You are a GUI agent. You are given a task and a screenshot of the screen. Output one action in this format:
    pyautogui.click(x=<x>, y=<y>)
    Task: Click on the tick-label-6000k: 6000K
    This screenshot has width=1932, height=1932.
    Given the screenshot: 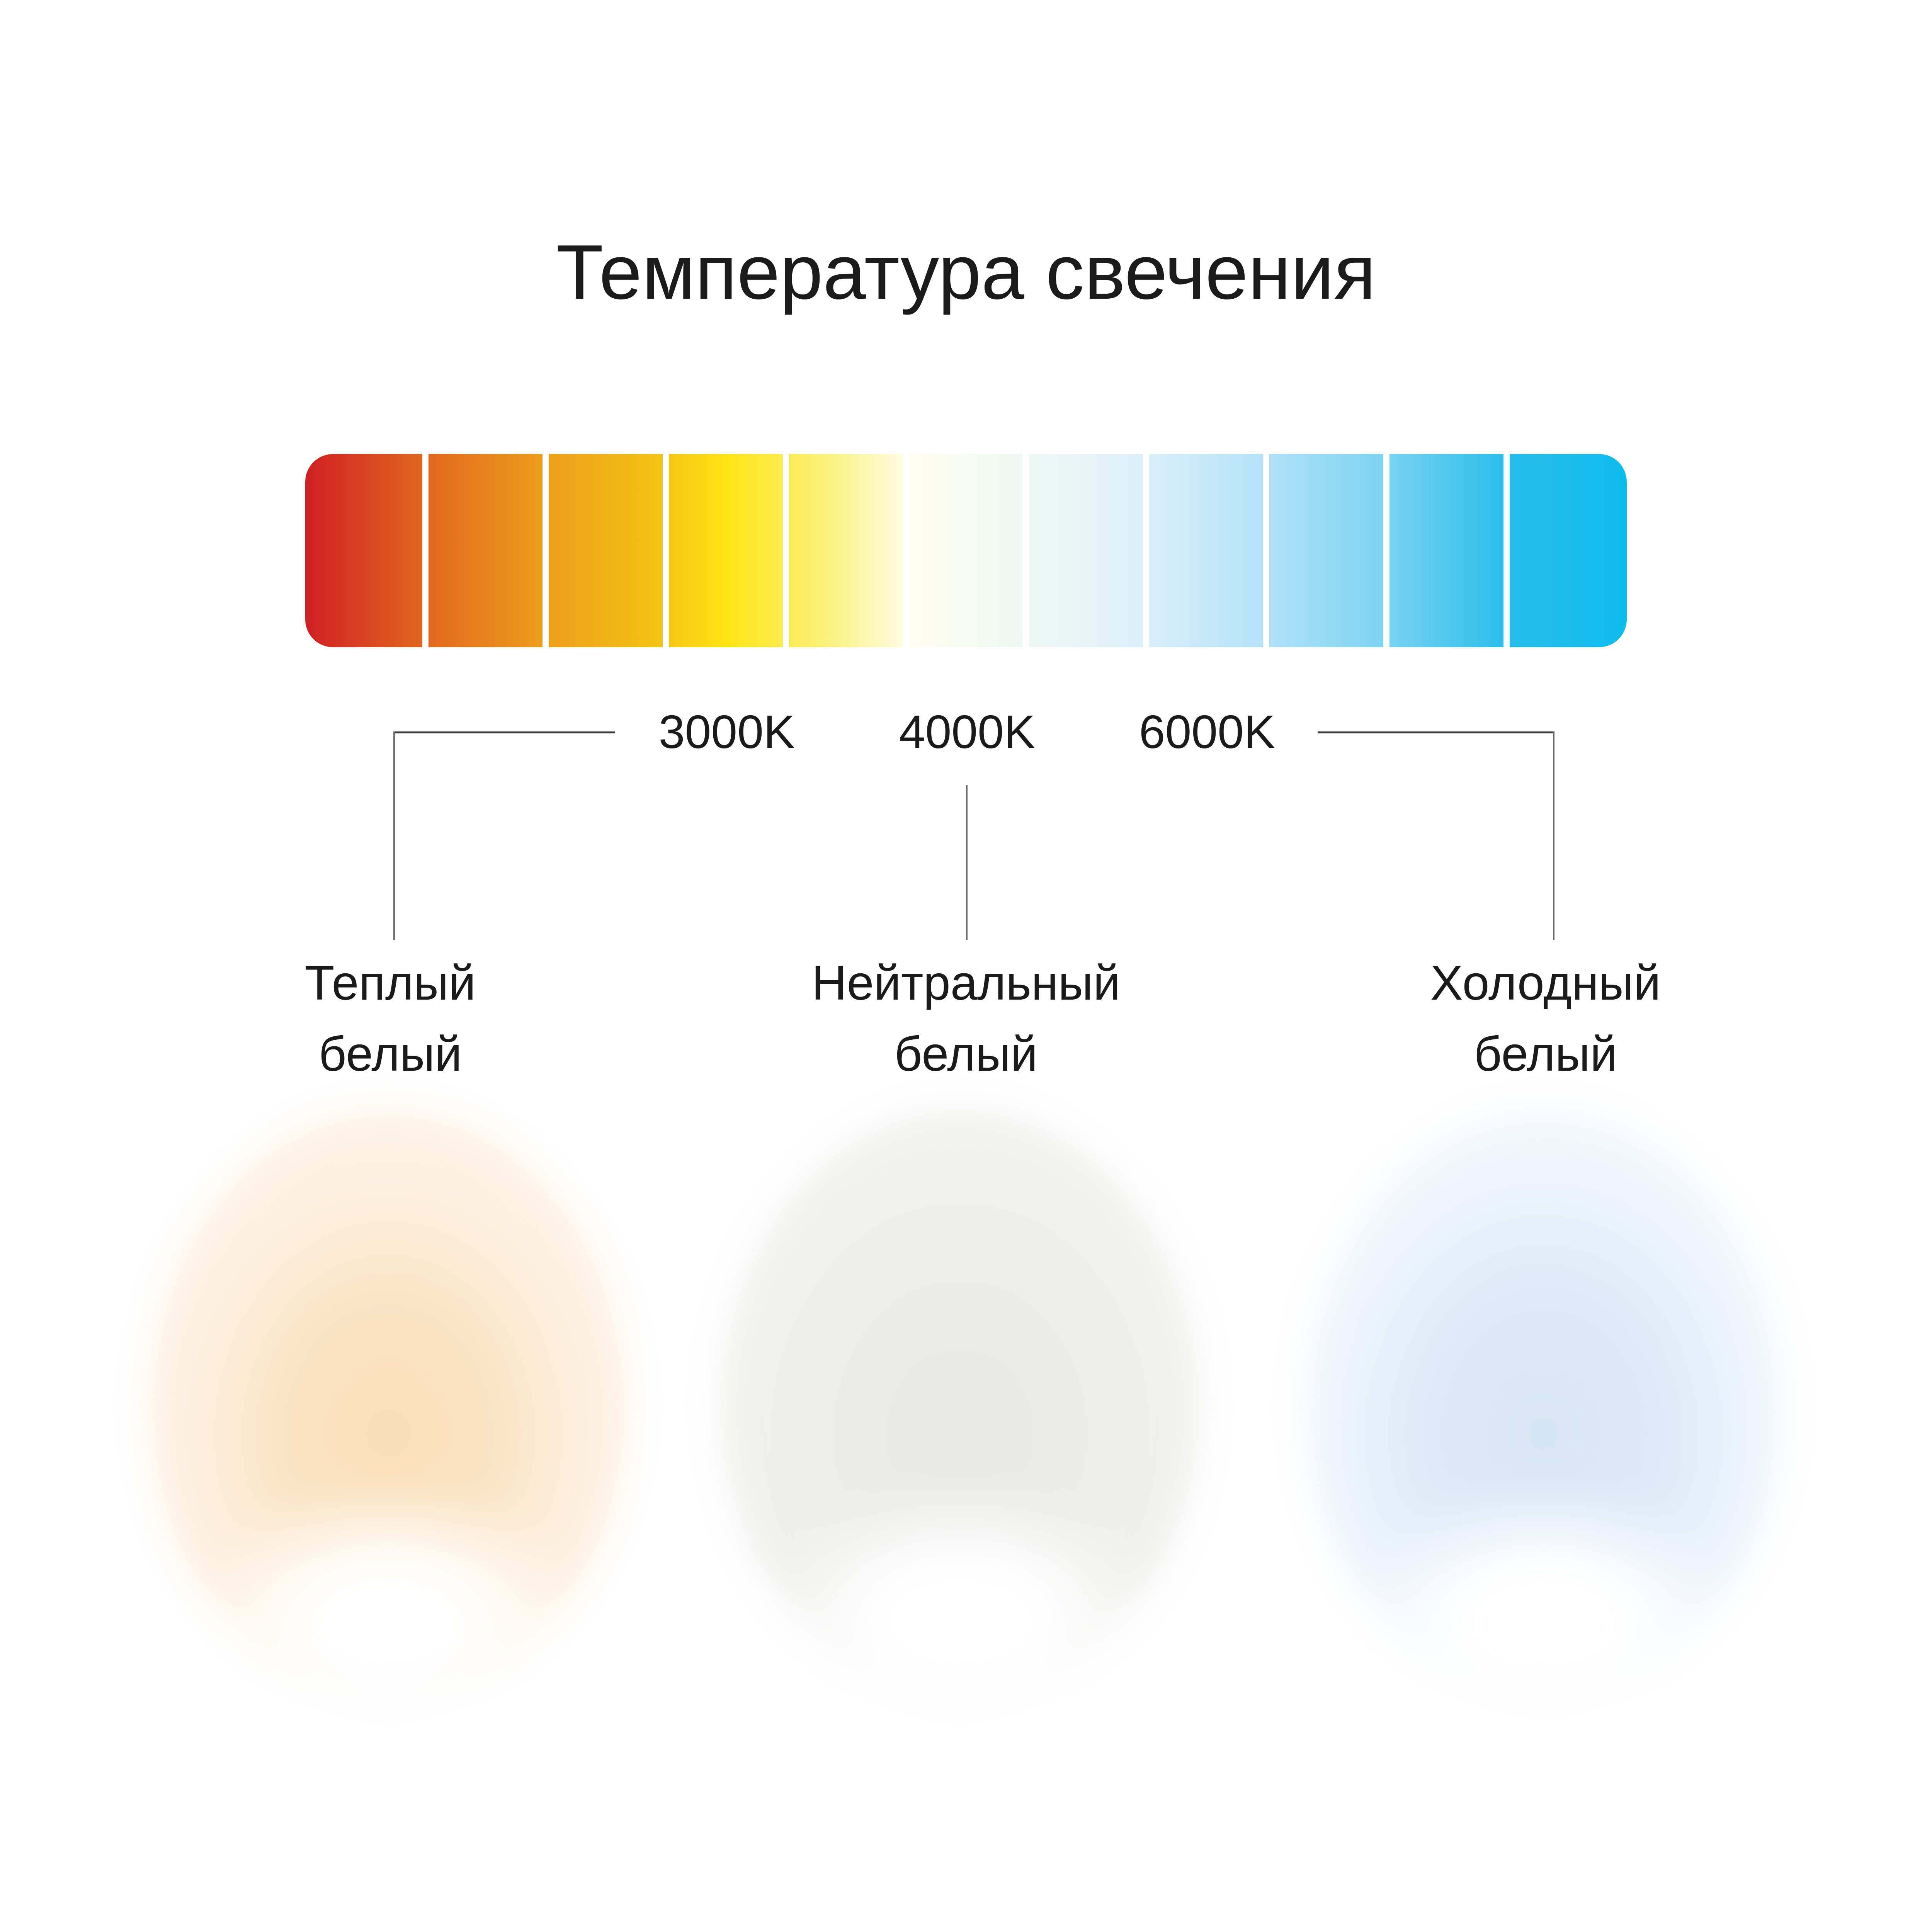 What is the action you would take?
    pyautogui.click(x=1207, y=732)
    